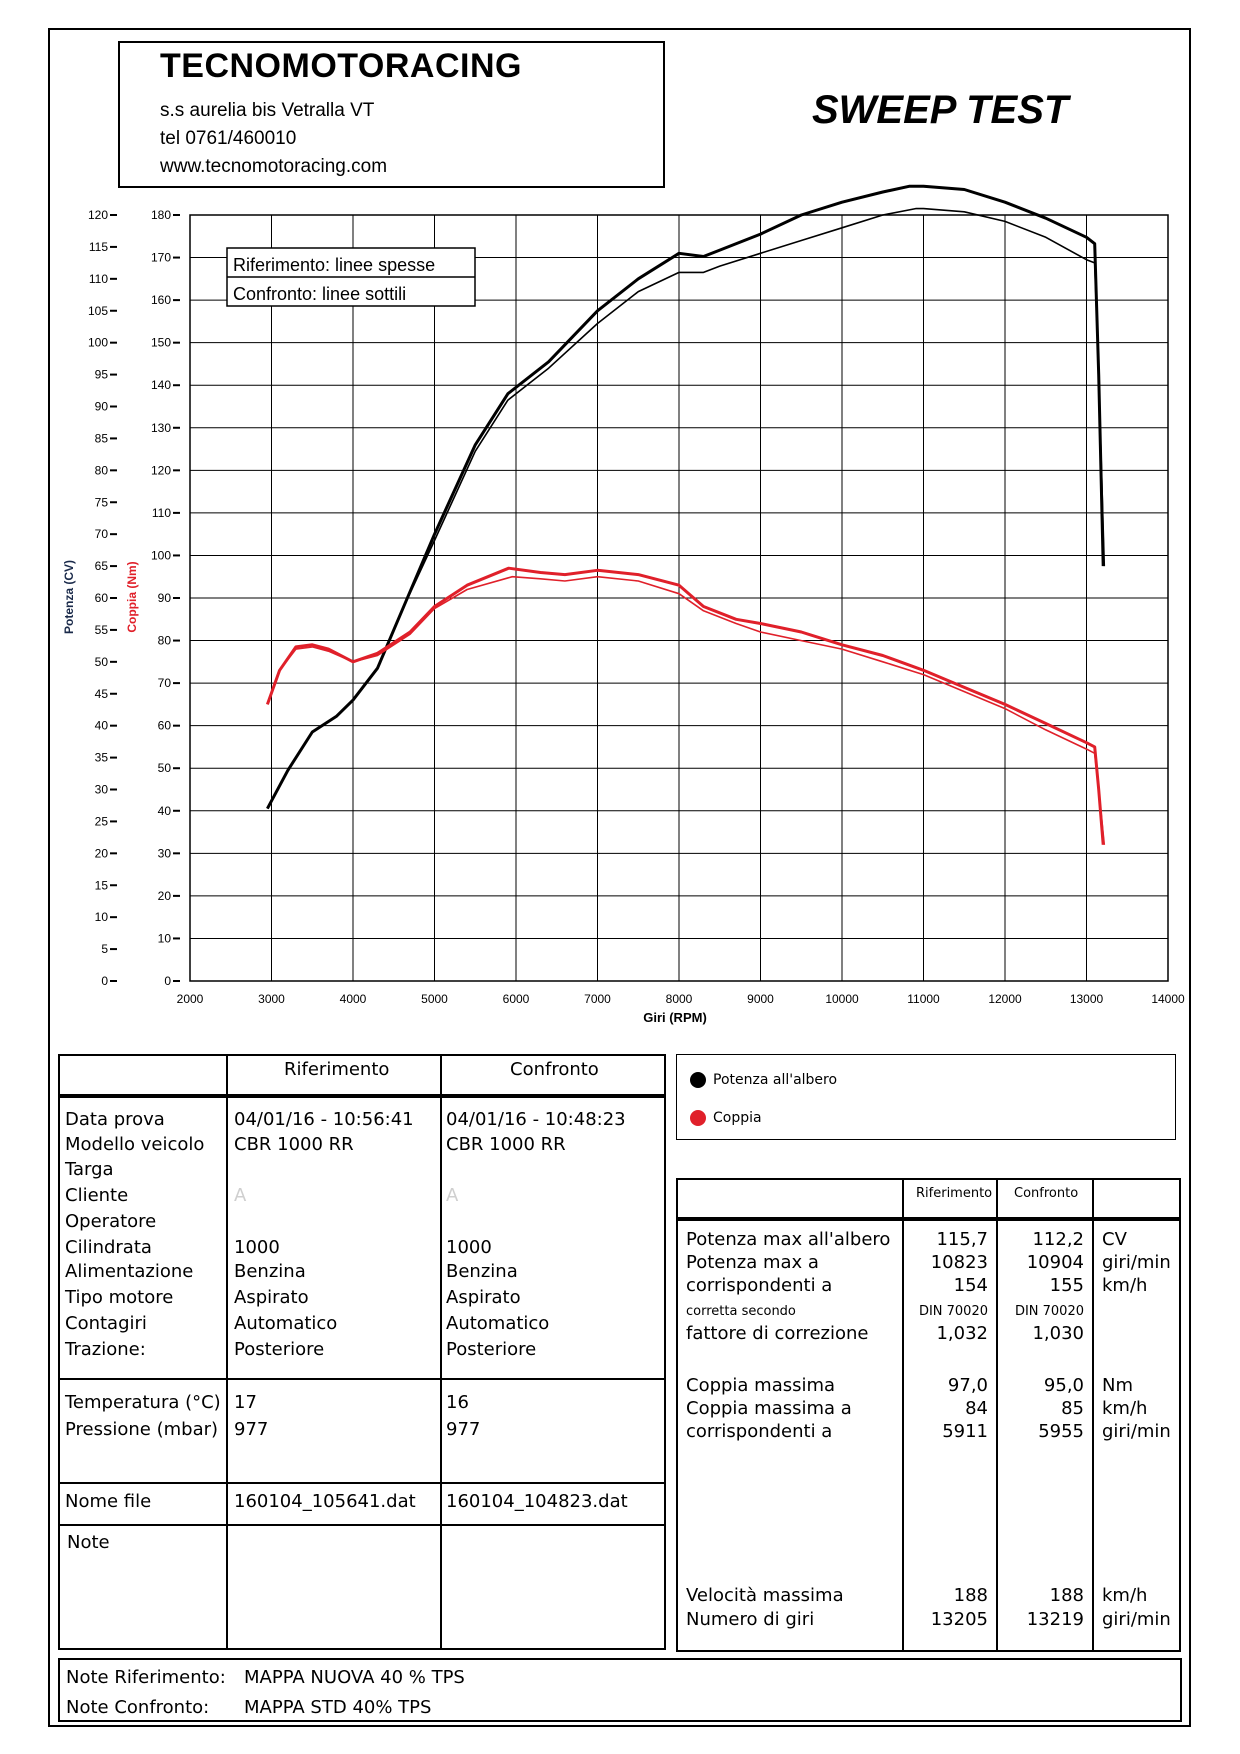  What do you see at coordinates (165, 853) in the screenshot?
I see `torque-tick-label: 30` at bounding box center [165, 853].